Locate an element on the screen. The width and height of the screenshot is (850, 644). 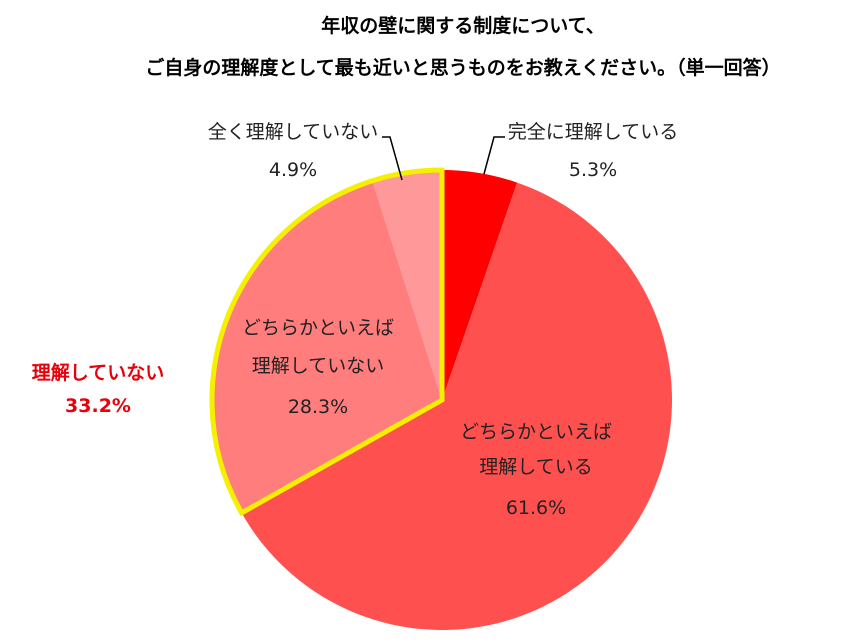
leader-lines is located at coordinates (443, 158).